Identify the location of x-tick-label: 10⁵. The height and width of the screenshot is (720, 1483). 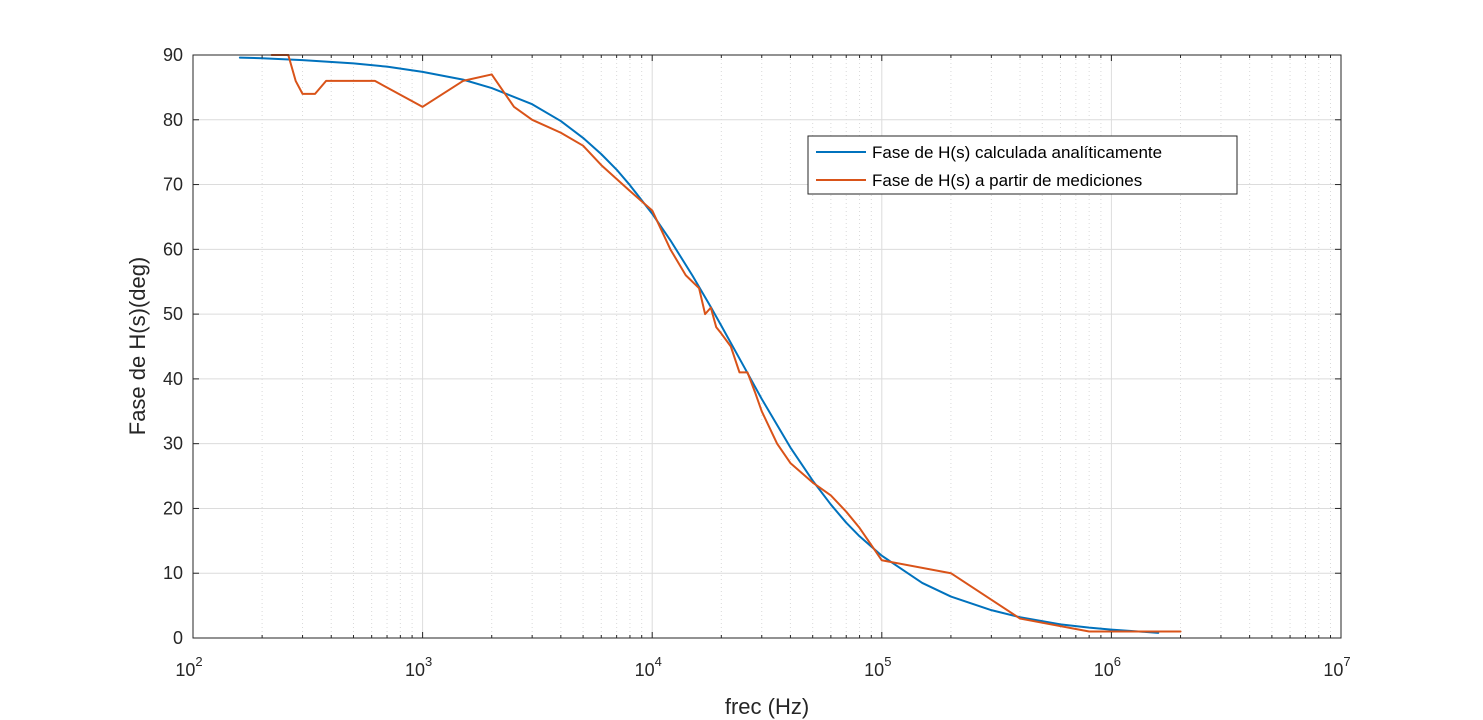
(877, 667).